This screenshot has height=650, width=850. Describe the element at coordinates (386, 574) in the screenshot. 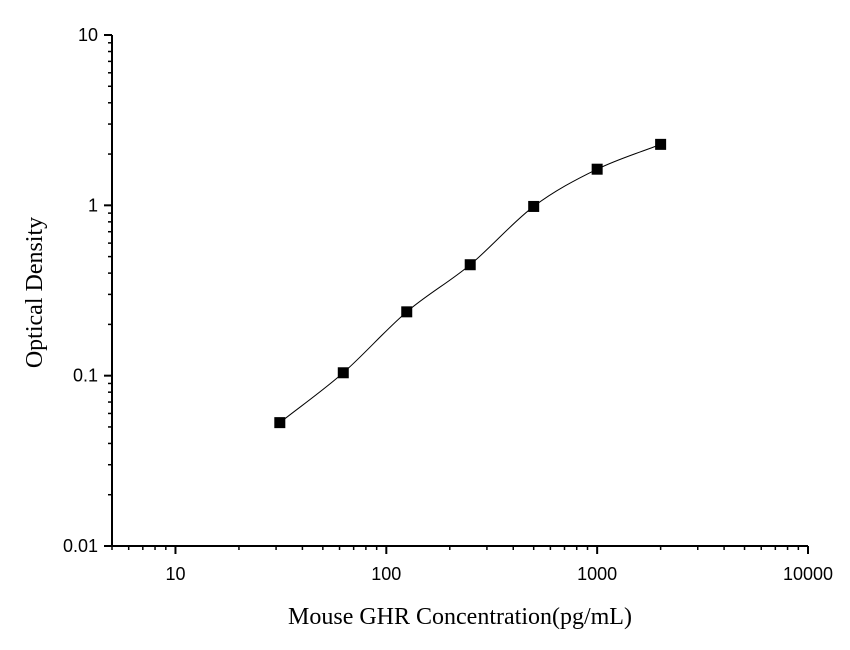

I see `x-tick-label: 100` at that location.